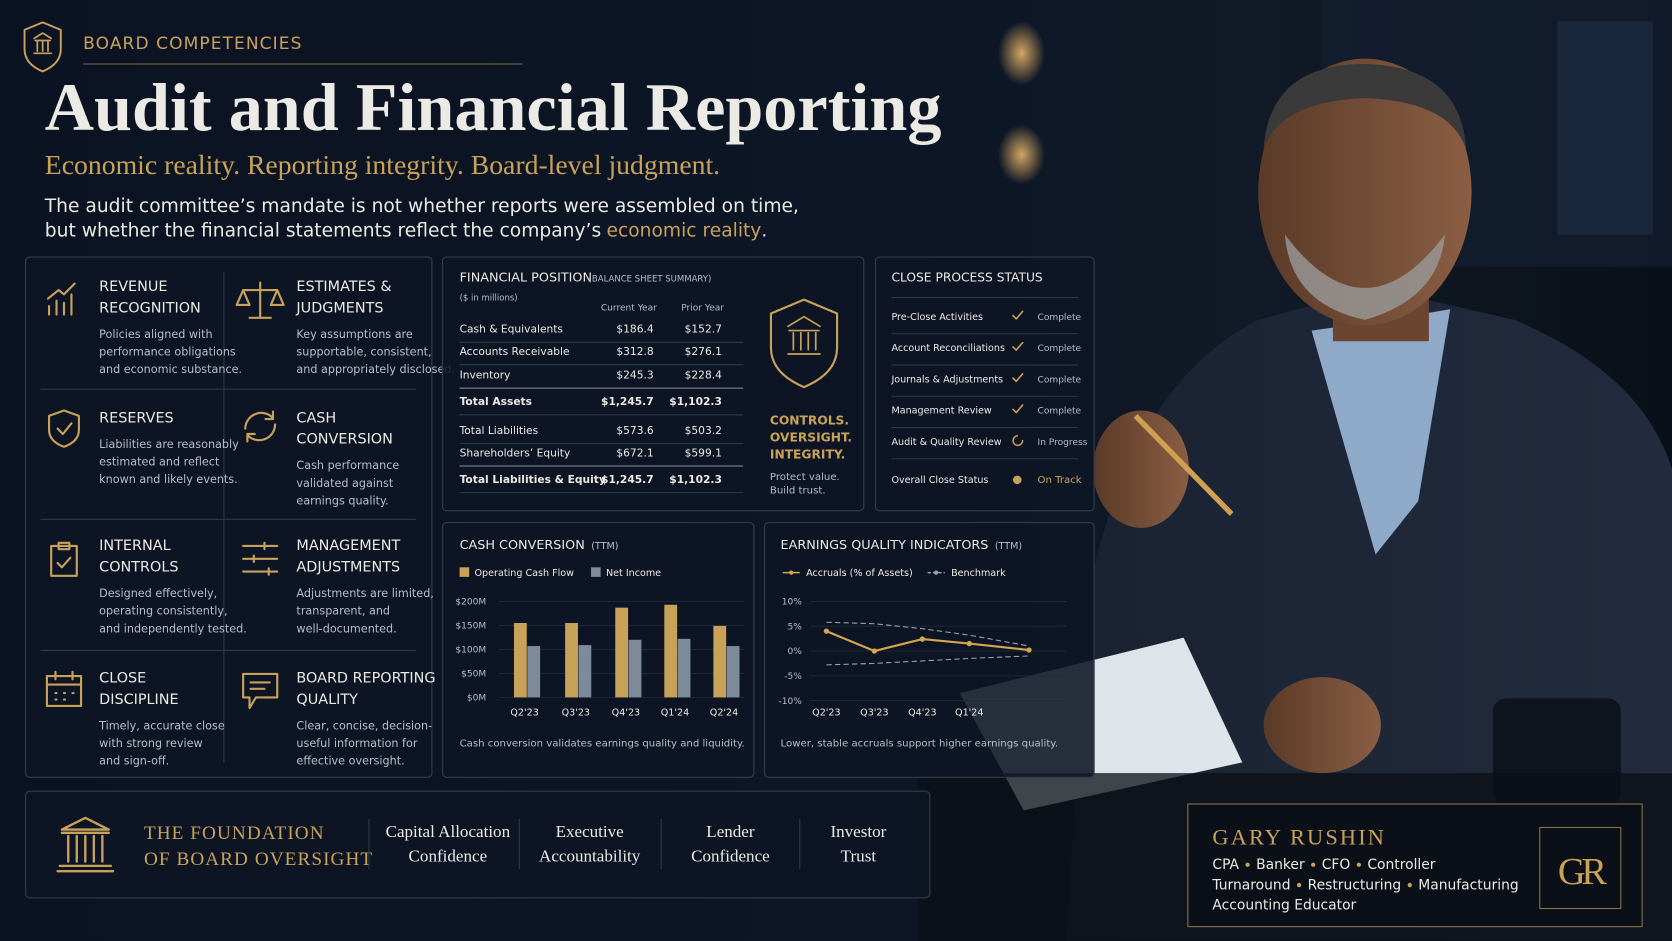 The height and width of the screenshot is (941, 1672). What do you see at coordinates (167, 352) in the screenshot?
I see `competency-text: performance obligations` at bounding box center [167, 352].